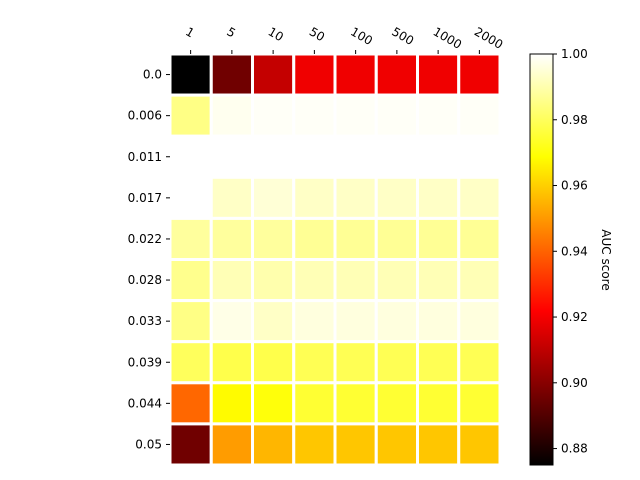 The height and width of the screenshot is (480, 640). What do you see at coordinates (574, 54) in the screenshot?
I see `colorbar-tick-label: 1.00` at bounding box center [574, 54].